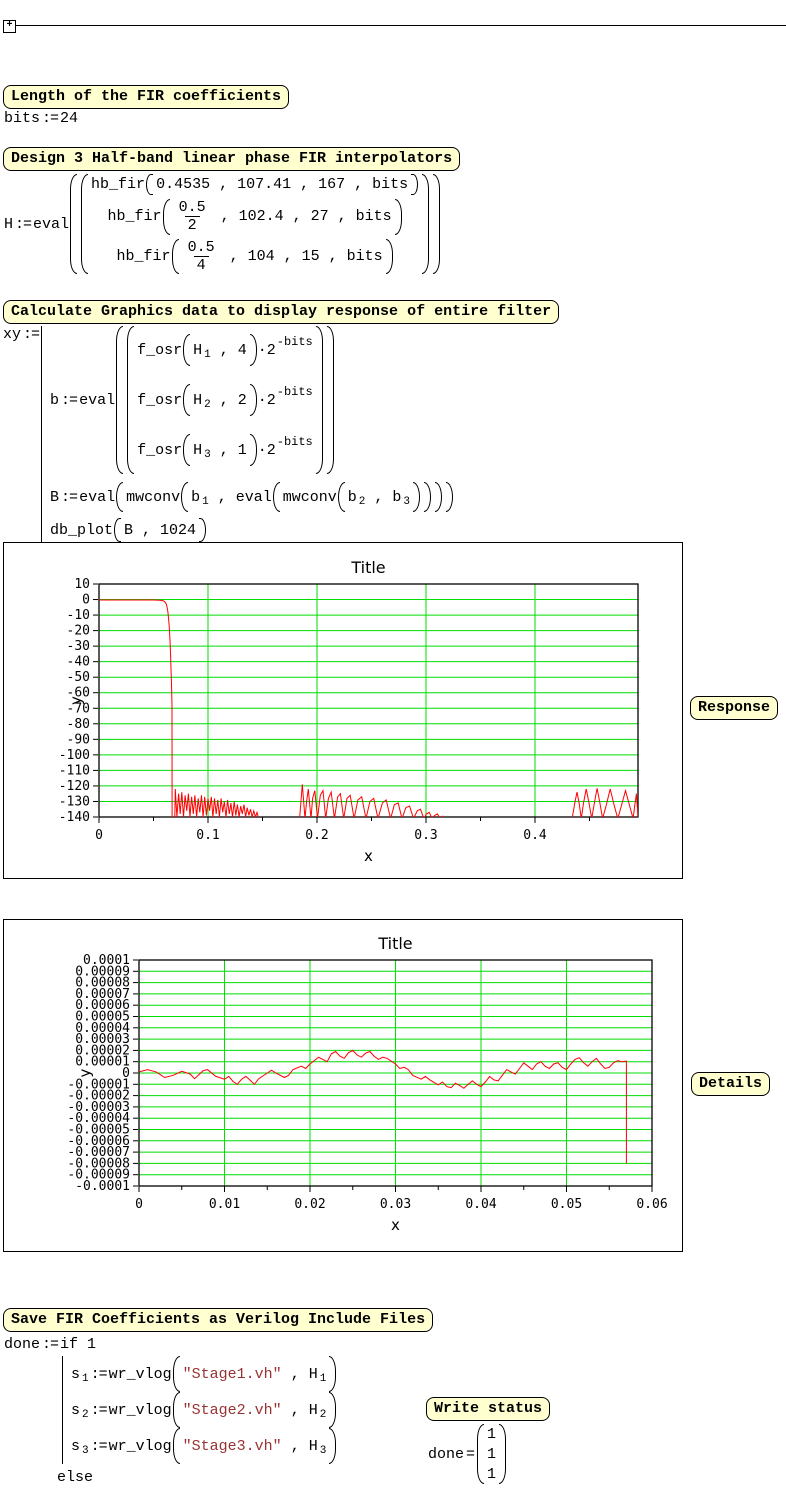 The image size is (786, 1489). I want to click on bits-definition: bits:= 24, so click(41, 118).